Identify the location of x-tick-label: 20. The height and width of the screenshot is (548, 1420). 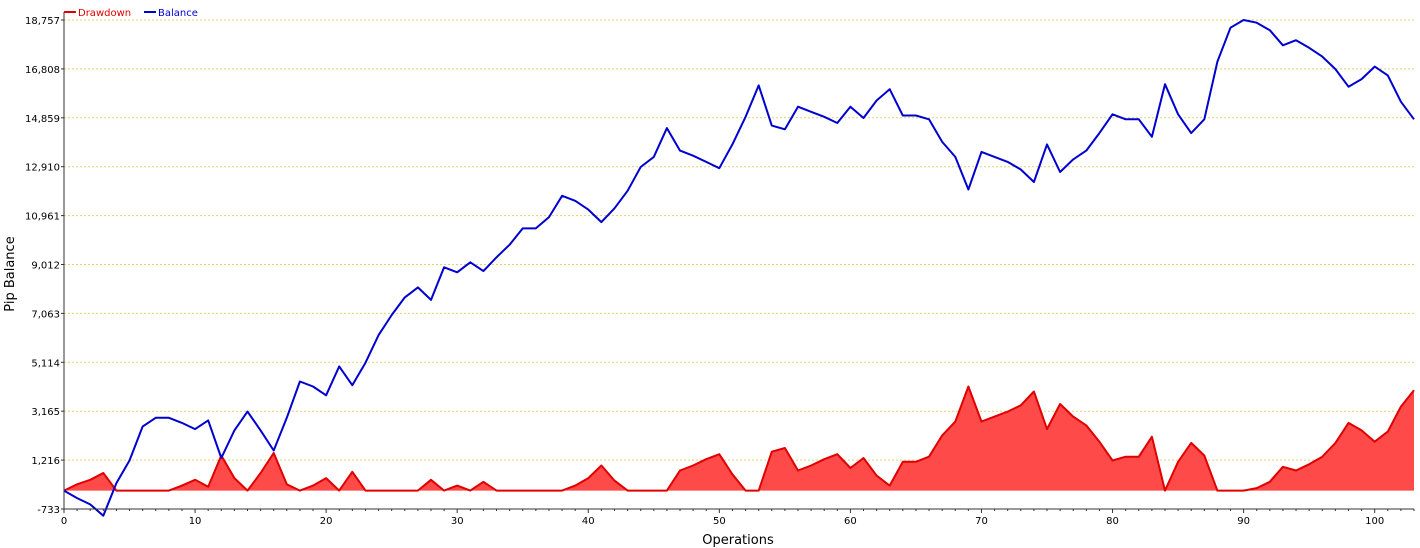
(326, 521).